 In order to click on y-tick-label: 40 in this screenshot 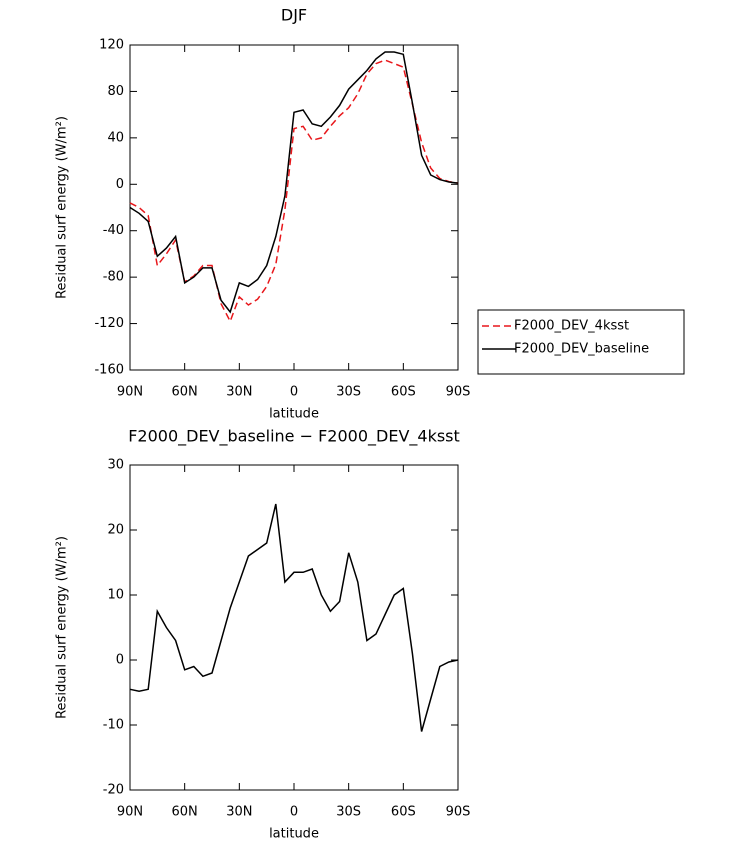, I will do `click(115, 137)`.